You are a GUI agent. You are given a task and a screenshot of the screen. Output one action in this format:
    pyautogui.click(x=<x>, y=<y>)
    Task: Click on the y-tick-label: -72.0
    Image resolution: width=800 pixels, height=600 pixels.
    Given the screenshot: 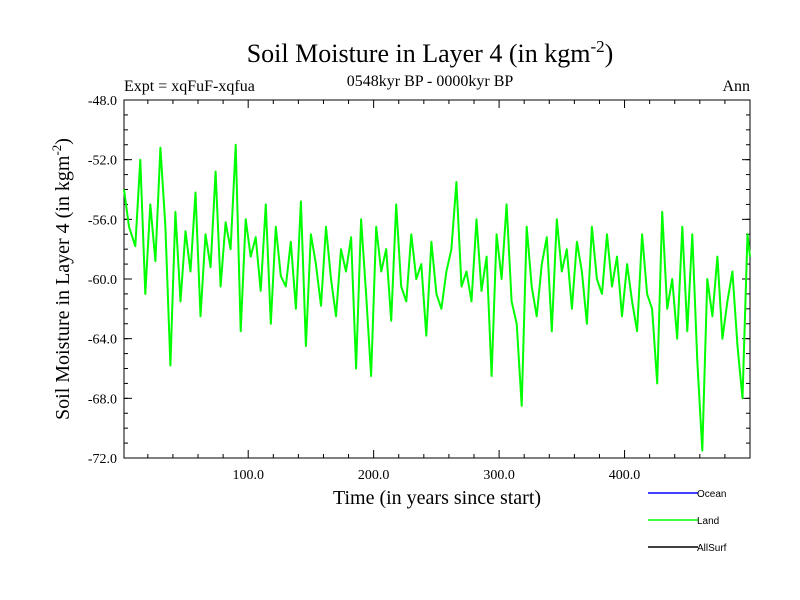 What is the action you would take?
    pyautogui.click(x=102, y=459)
    